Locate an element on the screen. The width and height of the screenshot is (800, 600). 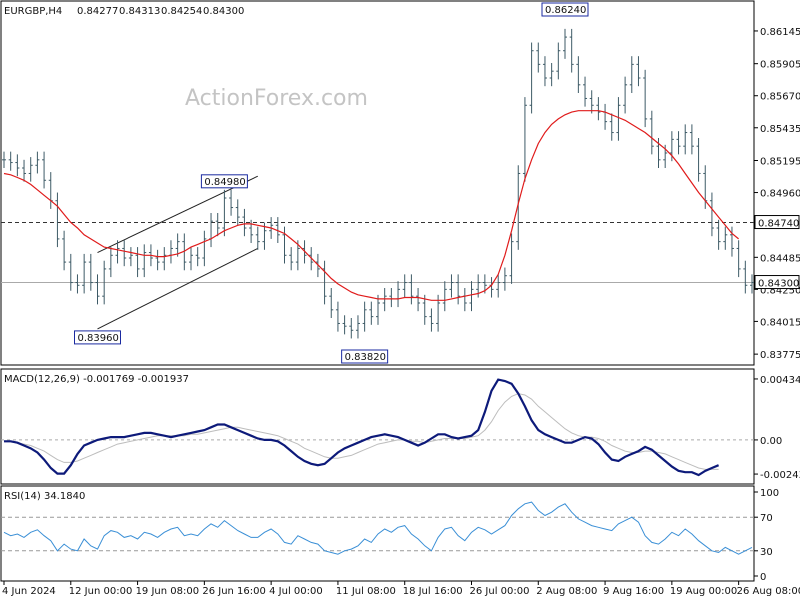
price-tick-label: 0.86145 is located at coordinates (780, 32).